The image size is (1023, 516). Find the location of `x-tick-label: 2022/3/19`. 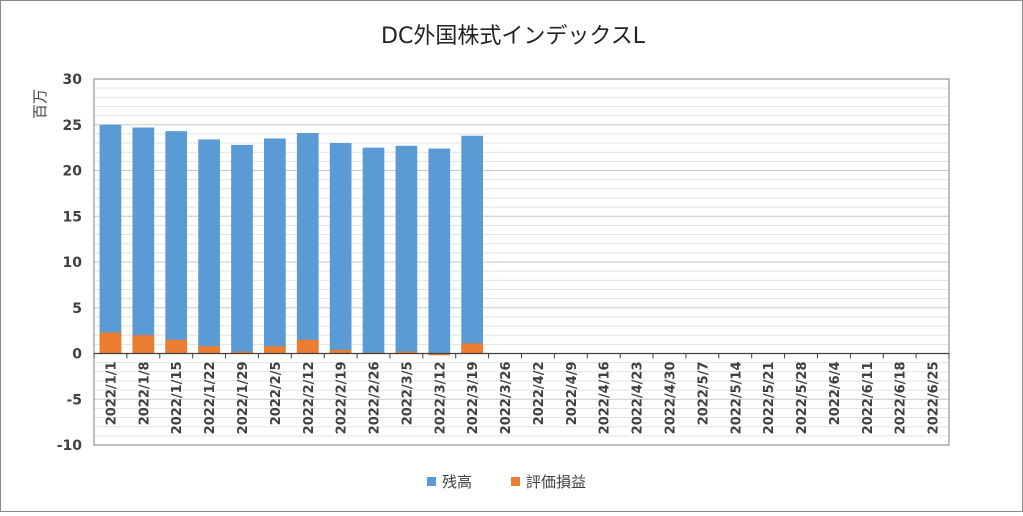

x-tick-label: 2022/3/19 is located at coordinates (473, 398).